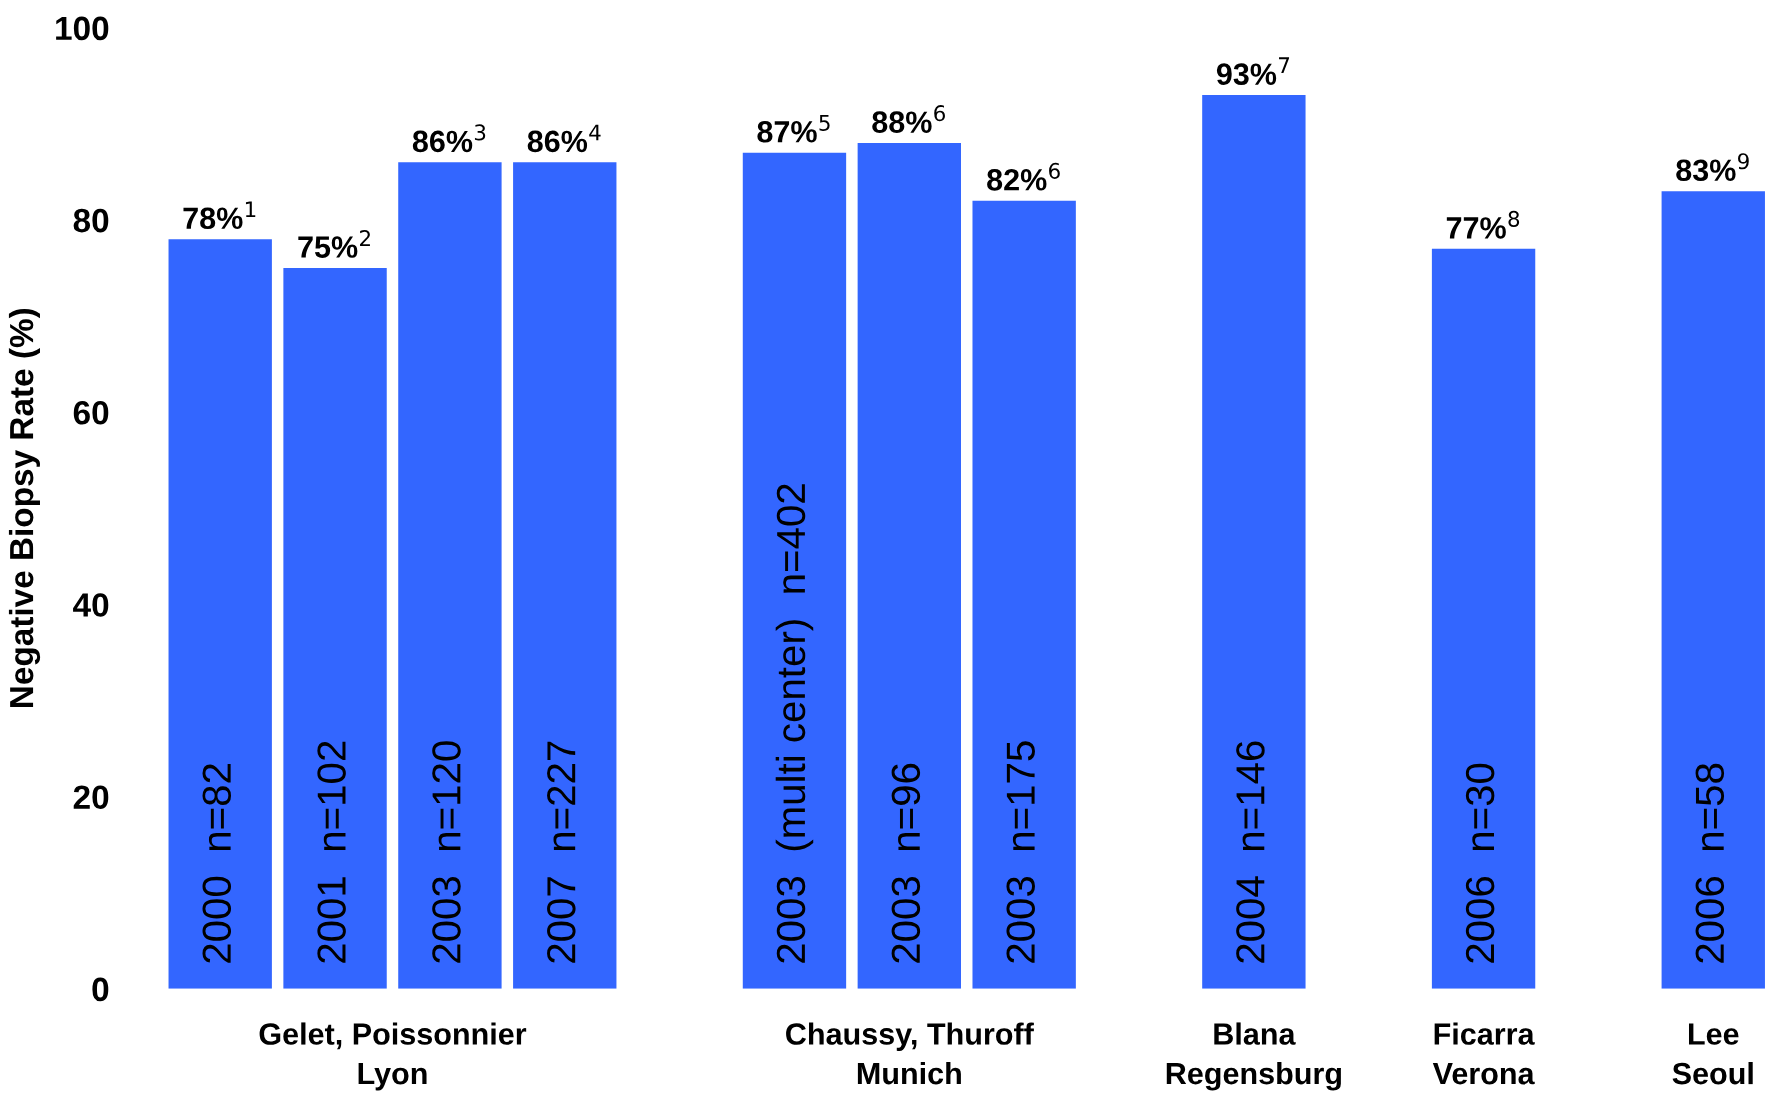 Image resolution: width=1780 pixels, height=1111 pixels. I want to click on data-label: 86%$^{3}$, so click(449, 138).